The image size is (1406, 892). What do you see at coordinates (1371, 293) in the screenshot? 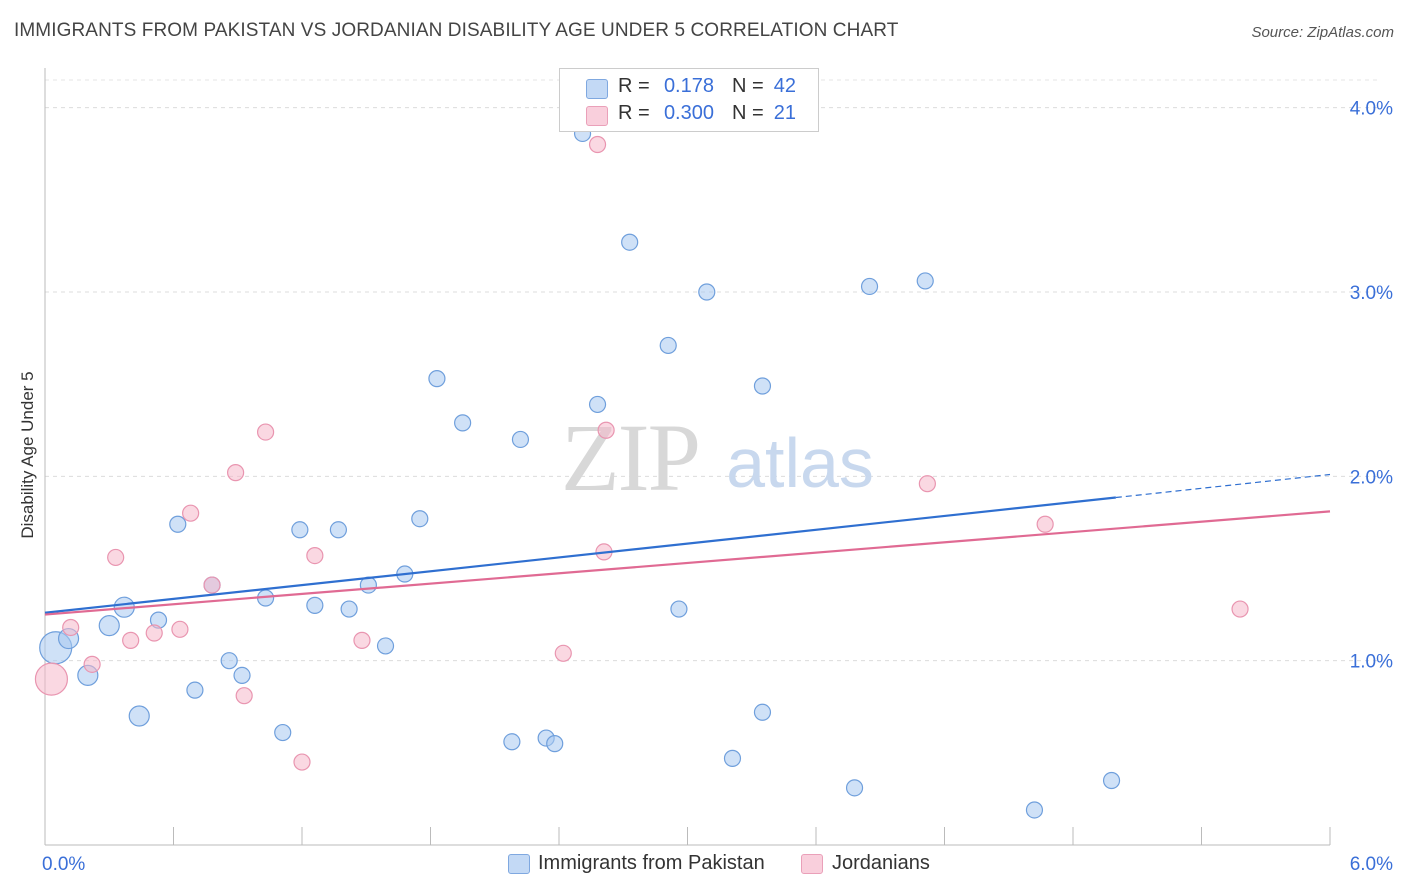
I see `y-tick-label: 3.0%` at bounding box center [1371, 293].